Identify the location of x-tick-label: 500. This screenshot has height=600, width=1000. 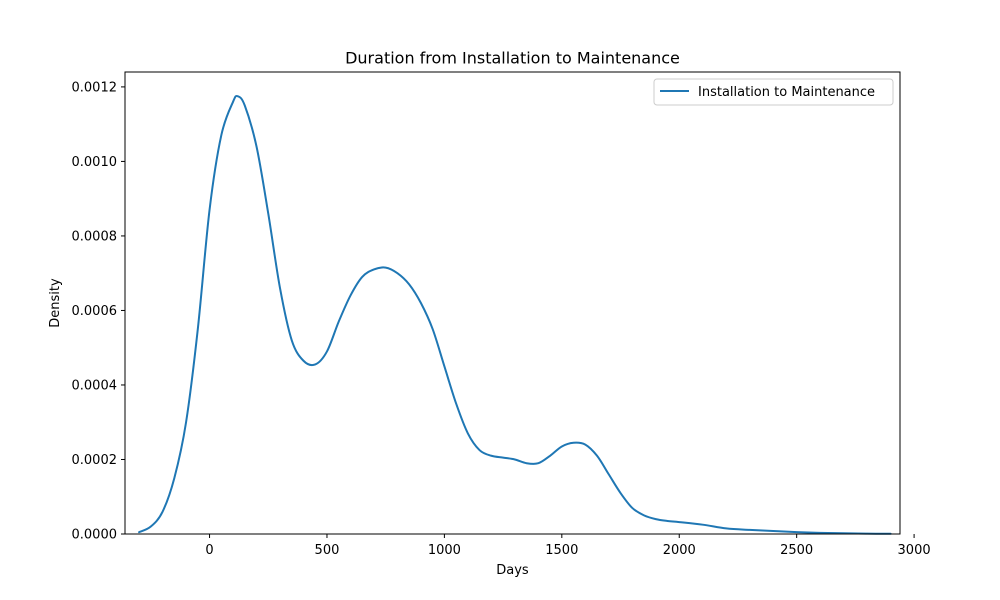
(327, 550).